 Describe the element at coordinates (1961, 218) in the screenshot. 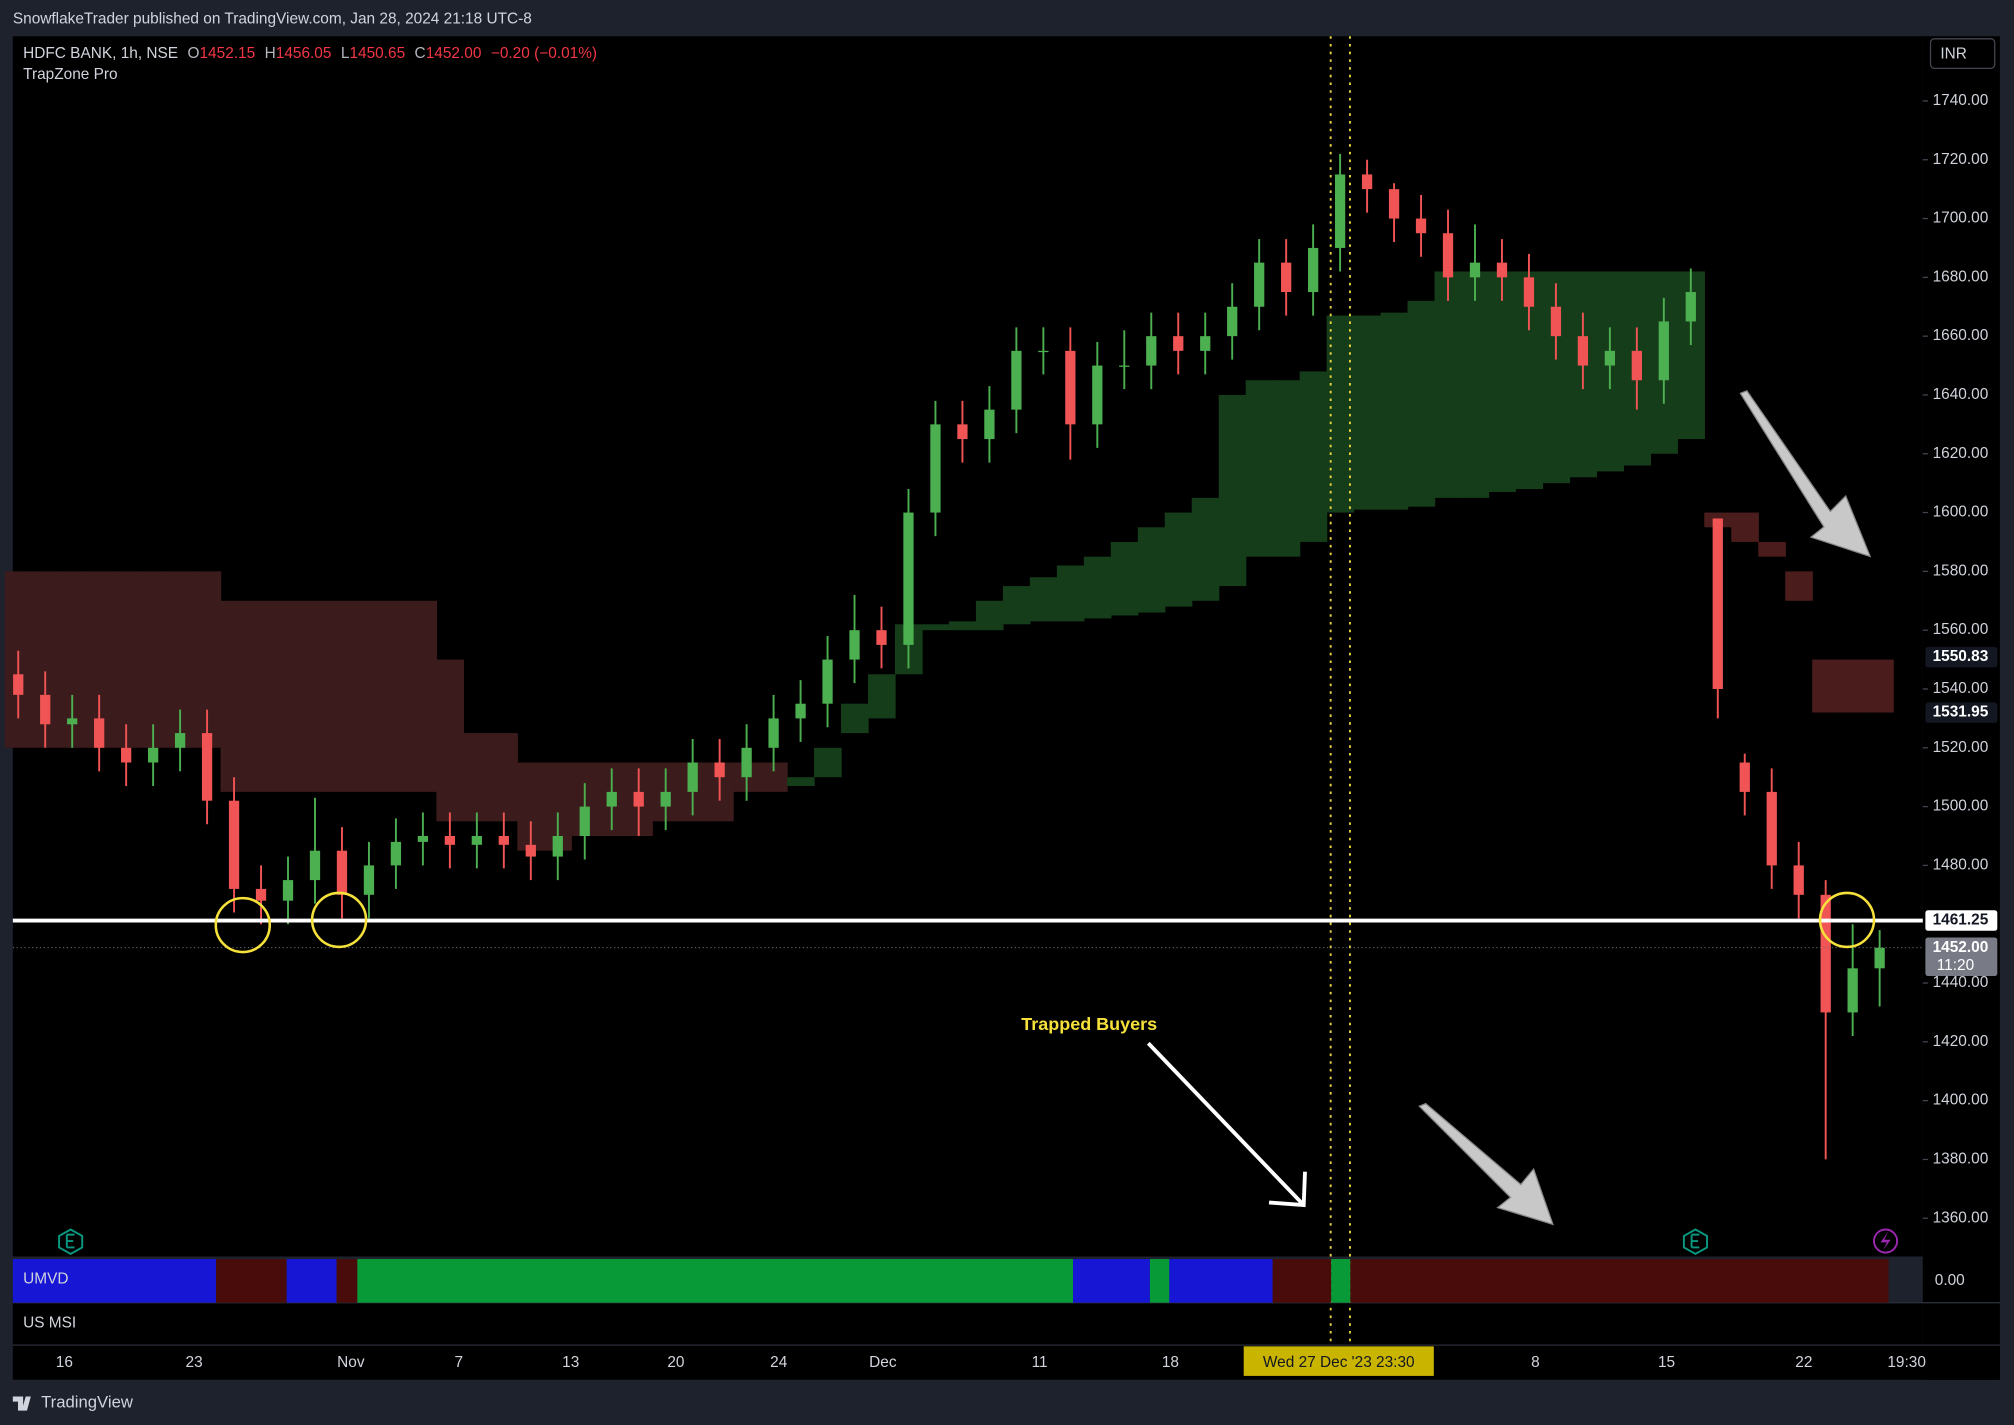

I see `y-tick-label: 1700.00` at that location.